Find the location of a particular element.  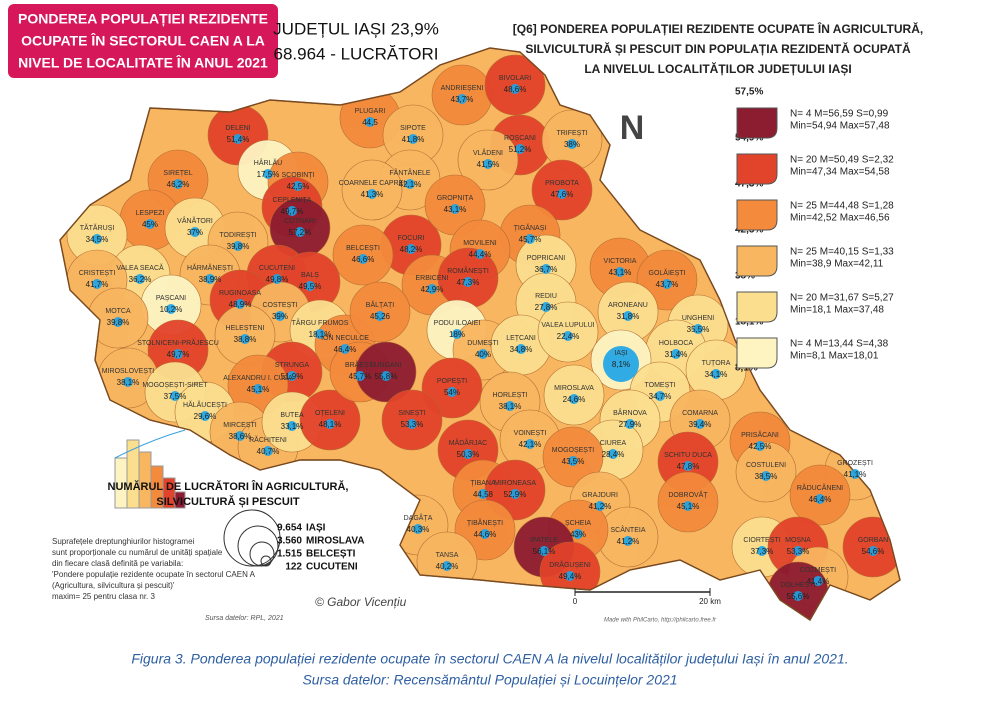

locality-value: 44,58 is located at coordinates (483, 494).